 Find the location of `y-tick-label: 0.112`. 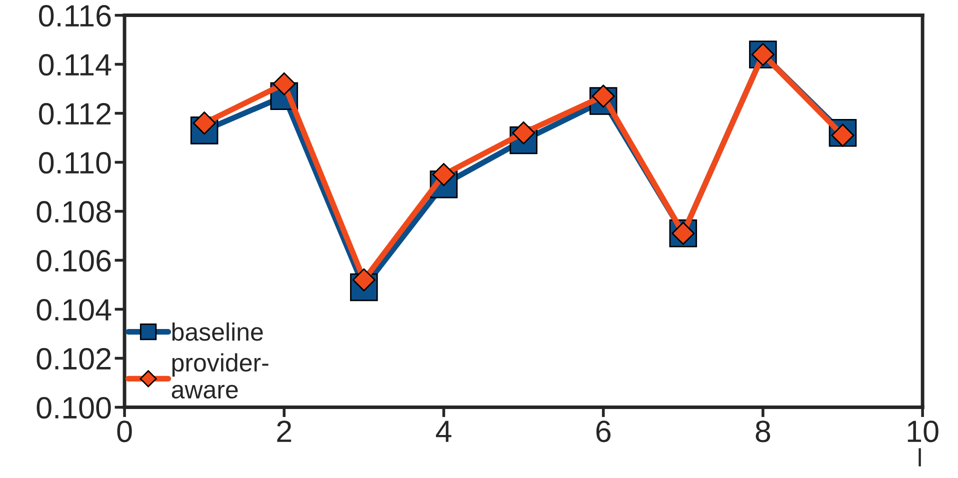

y-tick-label: 0.112 is located at coordinates (75, 114).